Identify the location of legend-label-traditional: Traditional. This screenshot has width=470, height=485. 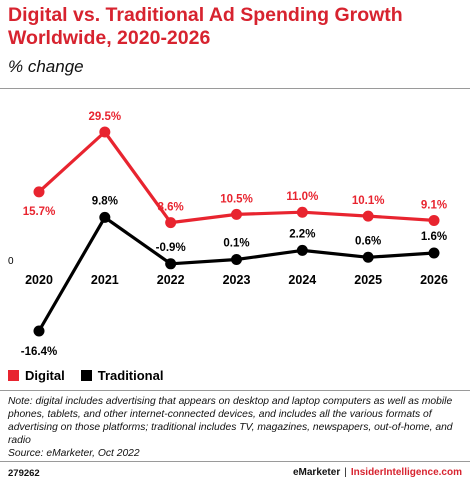
(130, 375).